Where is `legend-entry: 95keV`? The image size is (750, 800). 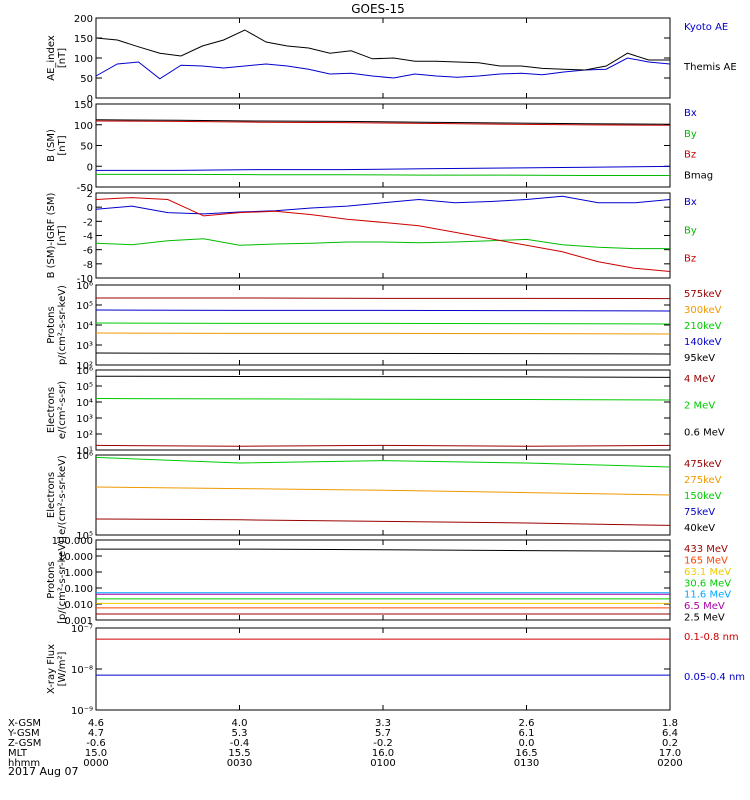
legend-entry: 95keV is located at coordinates (699, 358).